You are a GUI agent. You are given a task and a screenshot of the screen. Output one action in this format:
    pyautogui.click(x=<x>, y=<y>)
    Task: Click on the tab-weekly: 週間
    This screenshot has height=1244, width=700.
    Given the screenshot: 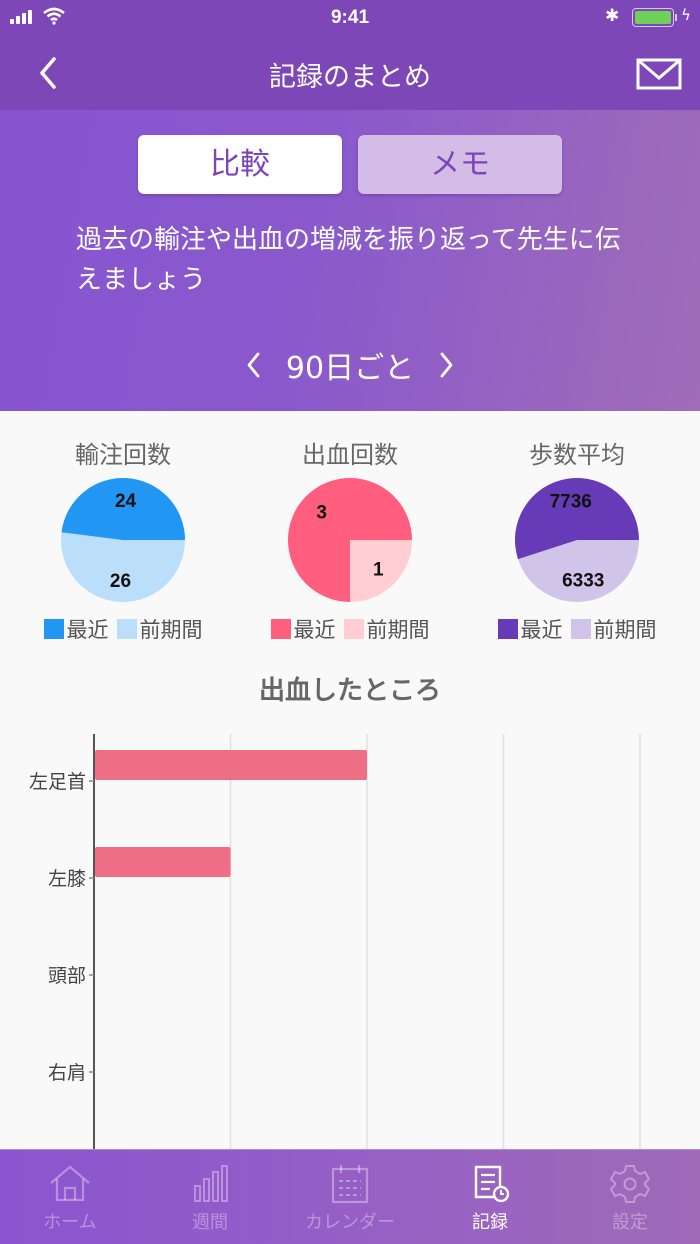 What is the action you would take?
    pyautogui.click(x=210, y=1197)
    